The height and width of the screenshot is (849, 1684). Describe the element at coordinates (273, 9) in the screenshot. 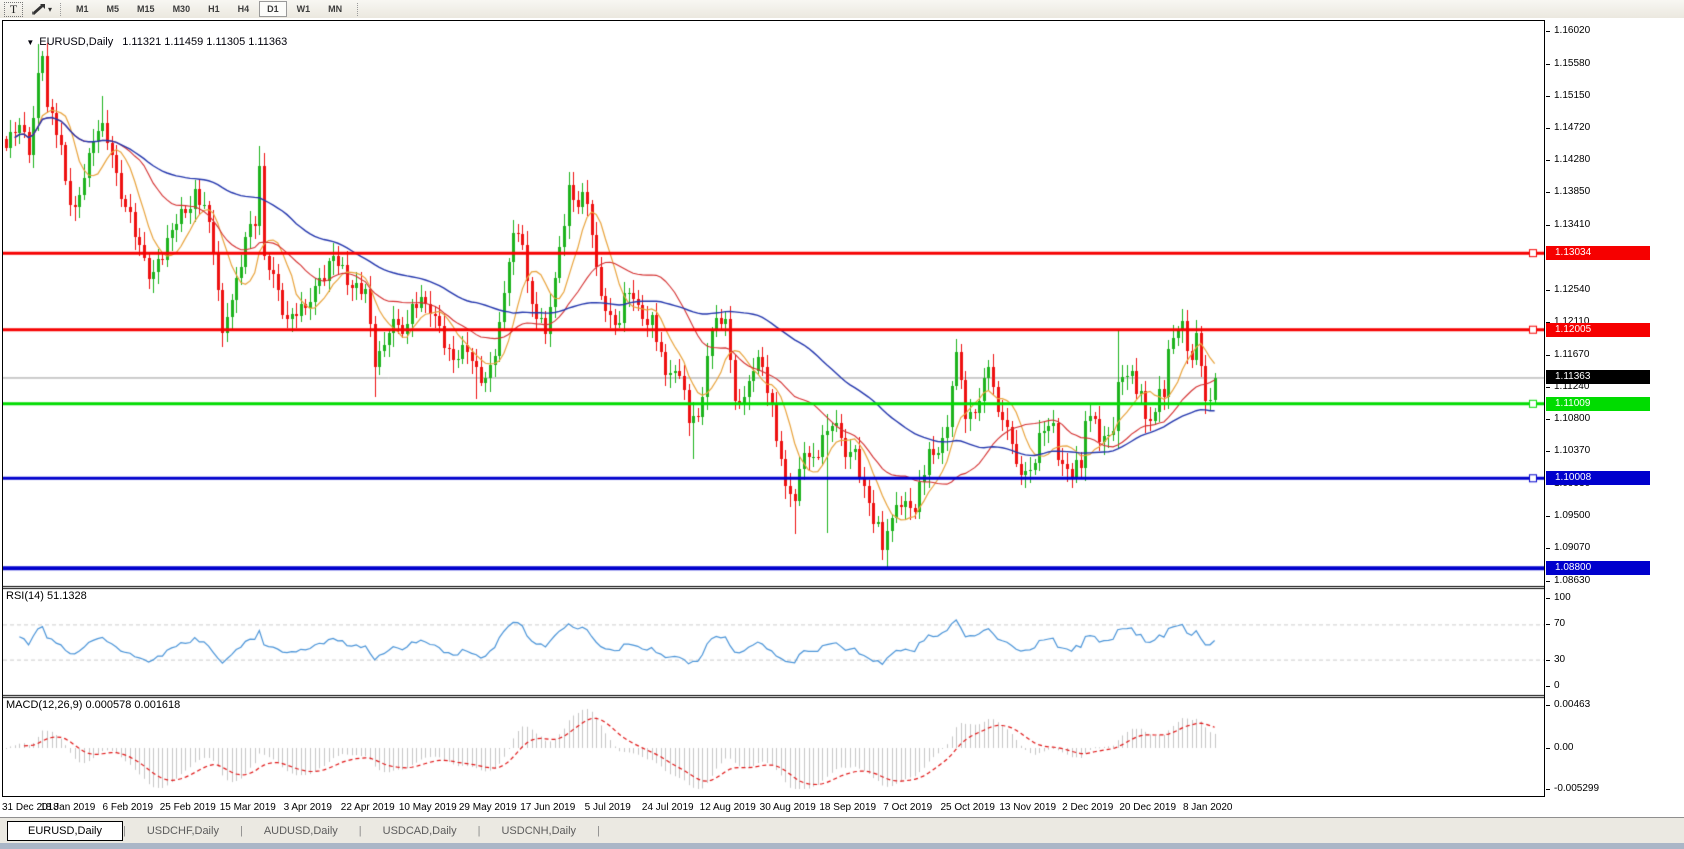

I see `timeframe-button-d1: D1` at that location.